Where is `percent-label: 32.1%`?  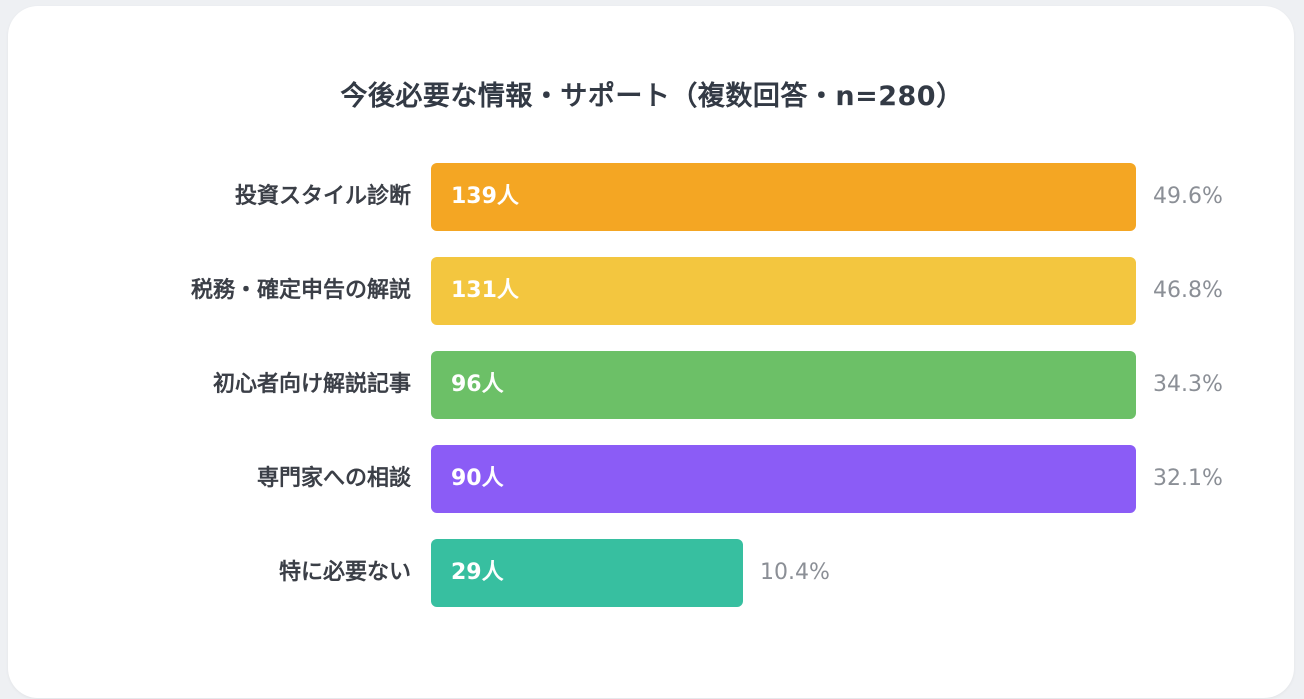 percent-label: 32.1% is located at coordinates (1188, 478).